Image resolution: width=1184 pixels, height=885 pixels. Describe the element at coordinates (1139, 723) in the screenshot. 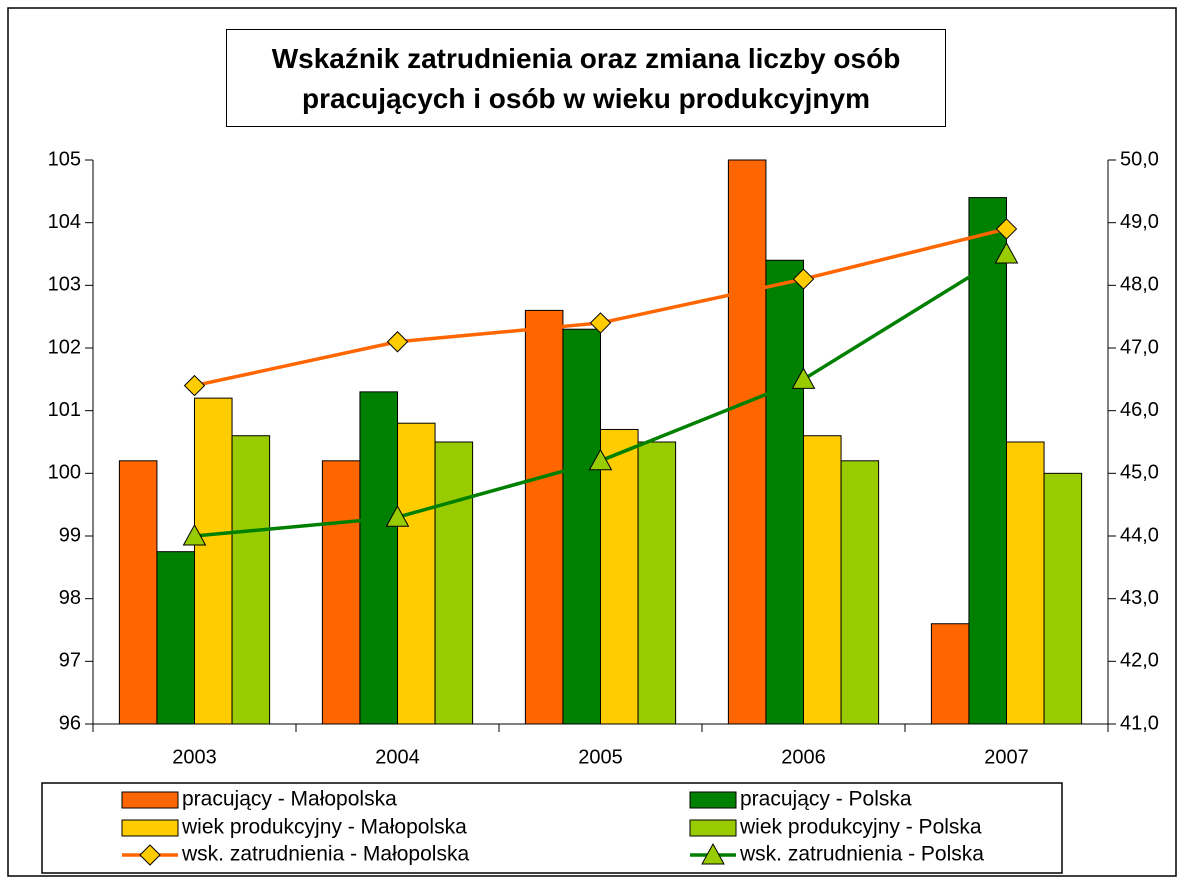

I see `y2-tick-label: 41,0` at that location.